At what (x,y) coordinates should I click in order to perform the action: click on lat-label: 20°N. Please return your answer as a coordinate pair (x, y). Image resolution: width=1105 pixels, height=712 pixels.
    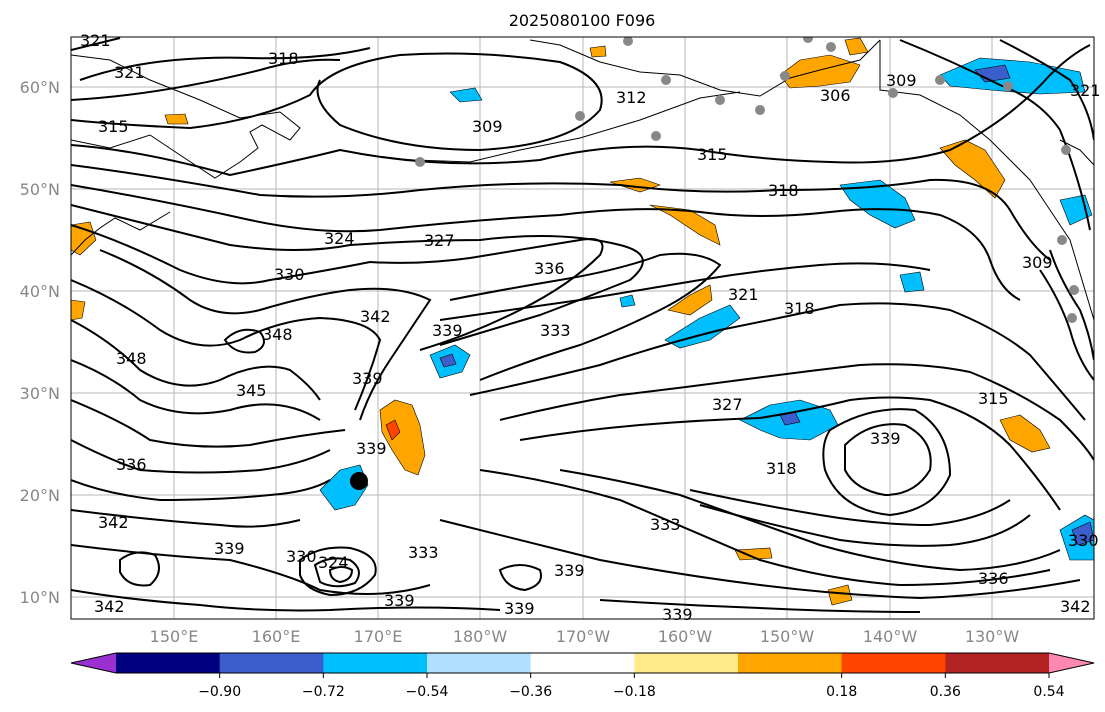
    Looking at the image, I should click on (40, 495).